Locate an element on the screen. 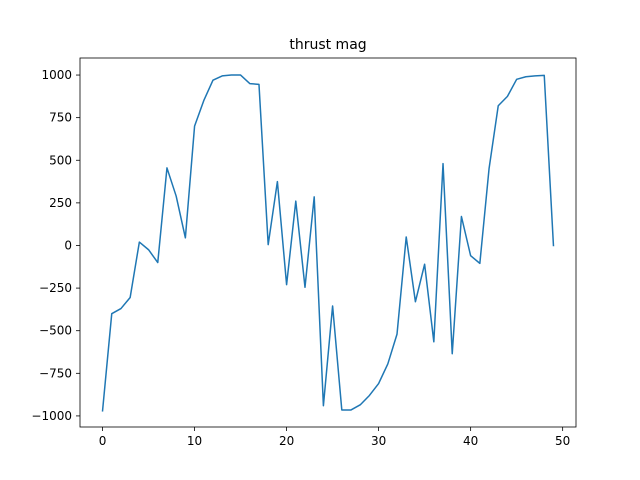 This screenshot has width=640, height=480. x-tick-label: 30 is located at coordinates (378, 441).